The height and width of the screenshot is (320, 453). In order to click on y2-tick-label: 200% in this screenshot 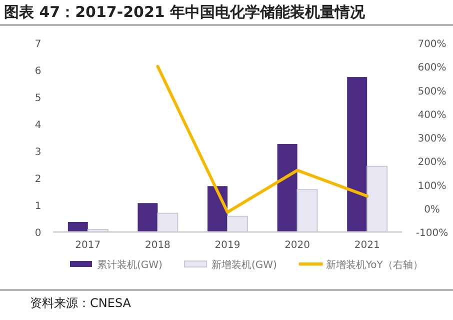, I will do `click(432, 162)`.